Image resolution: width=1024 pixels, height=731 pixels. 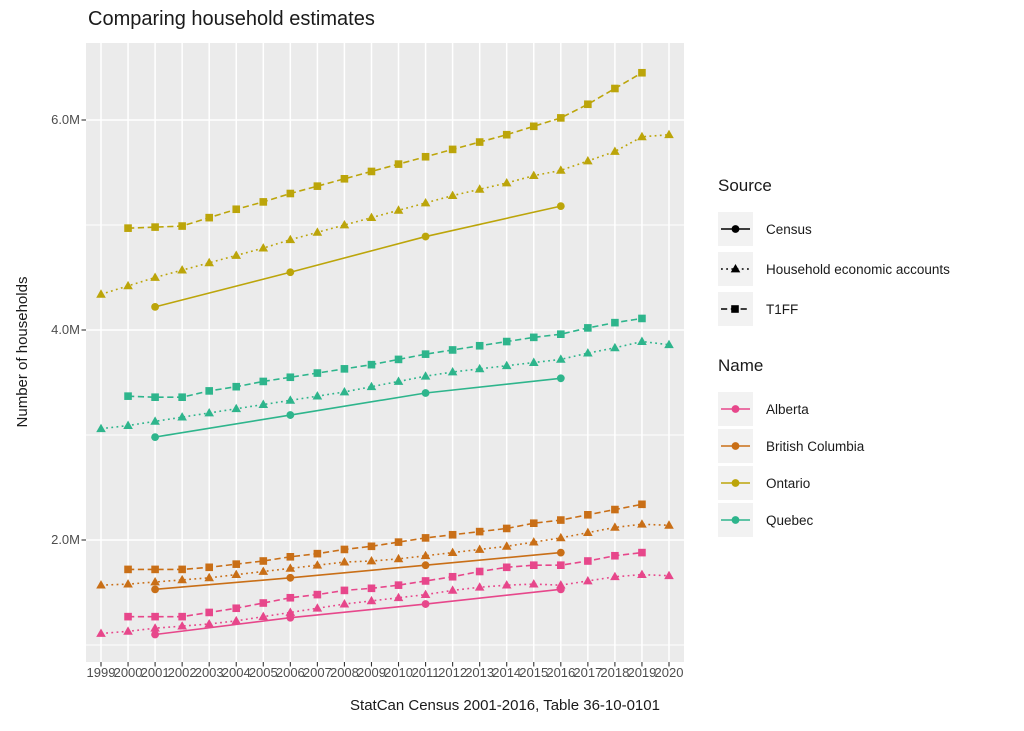 I want to click on x-tick-label: 2019, so click(x=642, y=672).